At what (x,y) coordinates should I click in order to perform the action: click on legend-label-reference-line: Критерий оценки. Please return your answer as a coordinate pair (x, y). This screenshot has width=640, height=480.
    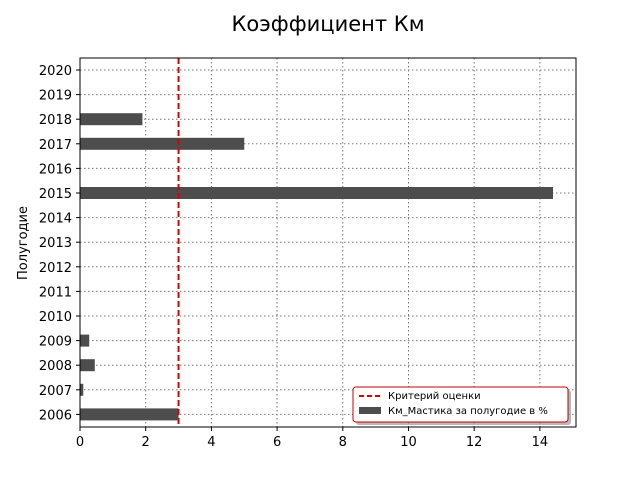
    Looking at the image, I should click on (434, 396).